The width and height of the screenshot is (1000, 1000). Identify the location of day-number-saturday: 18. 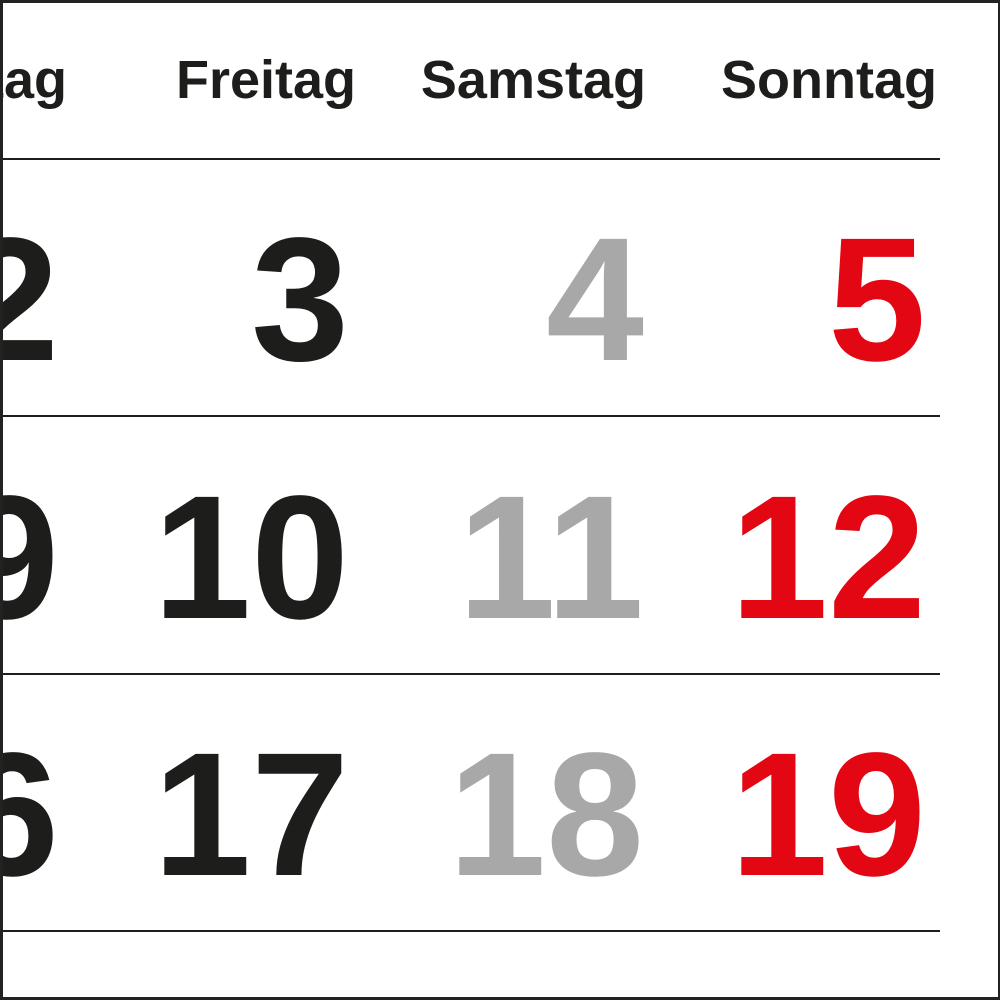
(546, 815).